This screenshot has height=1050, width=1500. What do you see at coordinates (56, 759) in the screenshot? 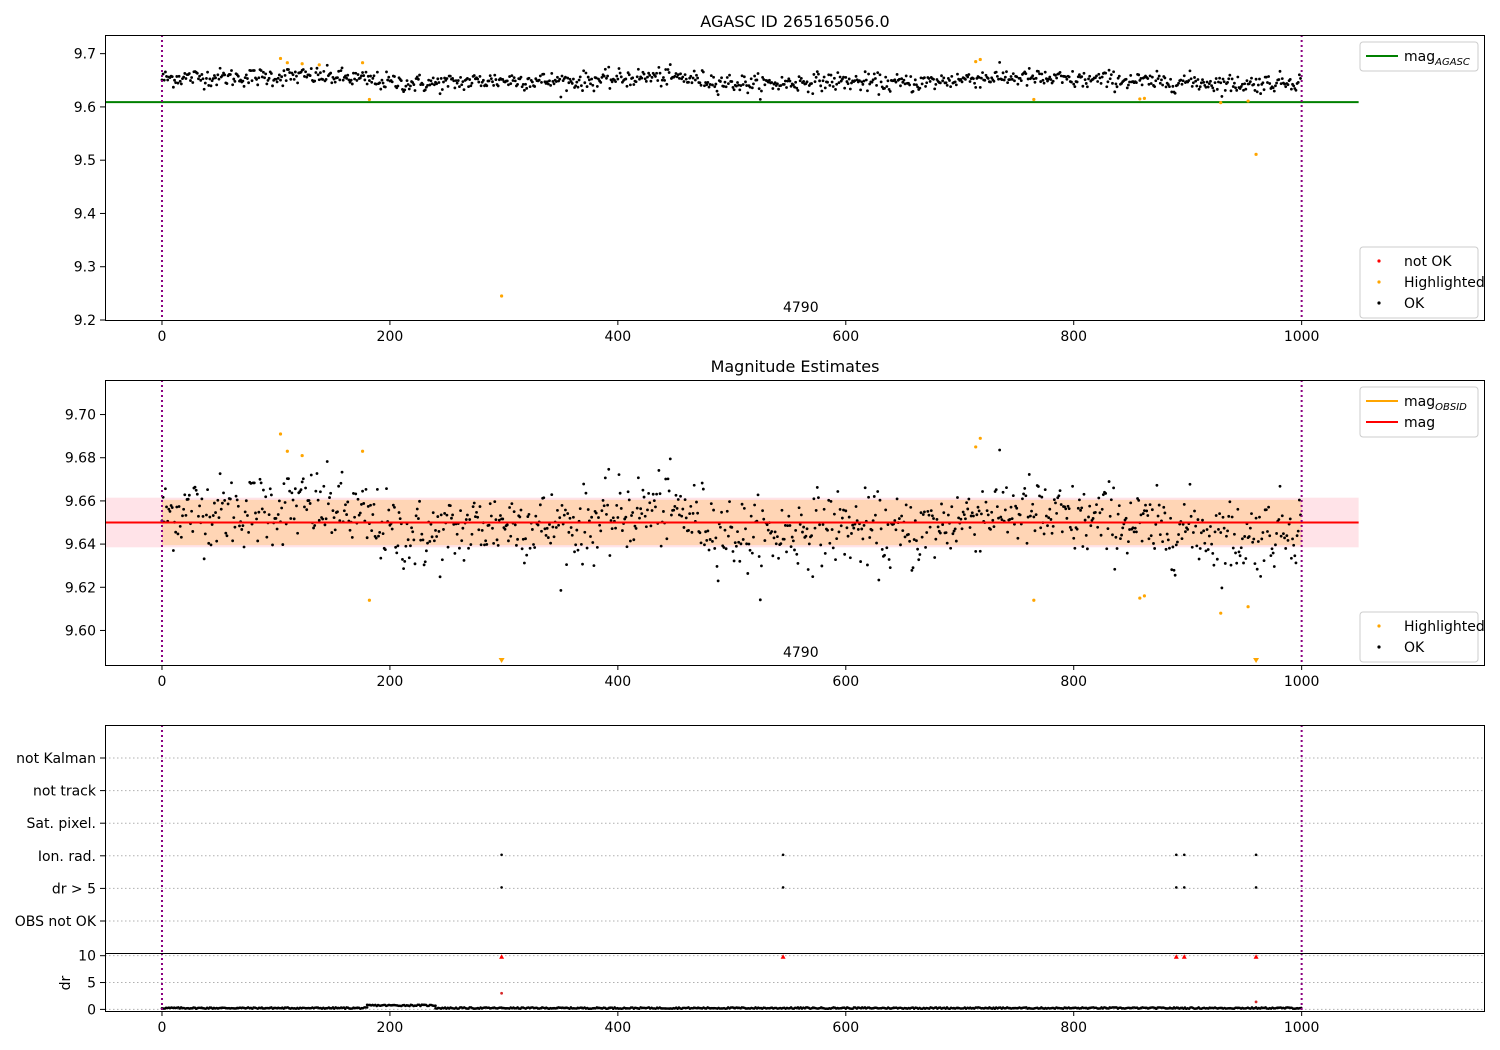
I see `flag-row-label: not Kalman` at bounding box center [56, 759].